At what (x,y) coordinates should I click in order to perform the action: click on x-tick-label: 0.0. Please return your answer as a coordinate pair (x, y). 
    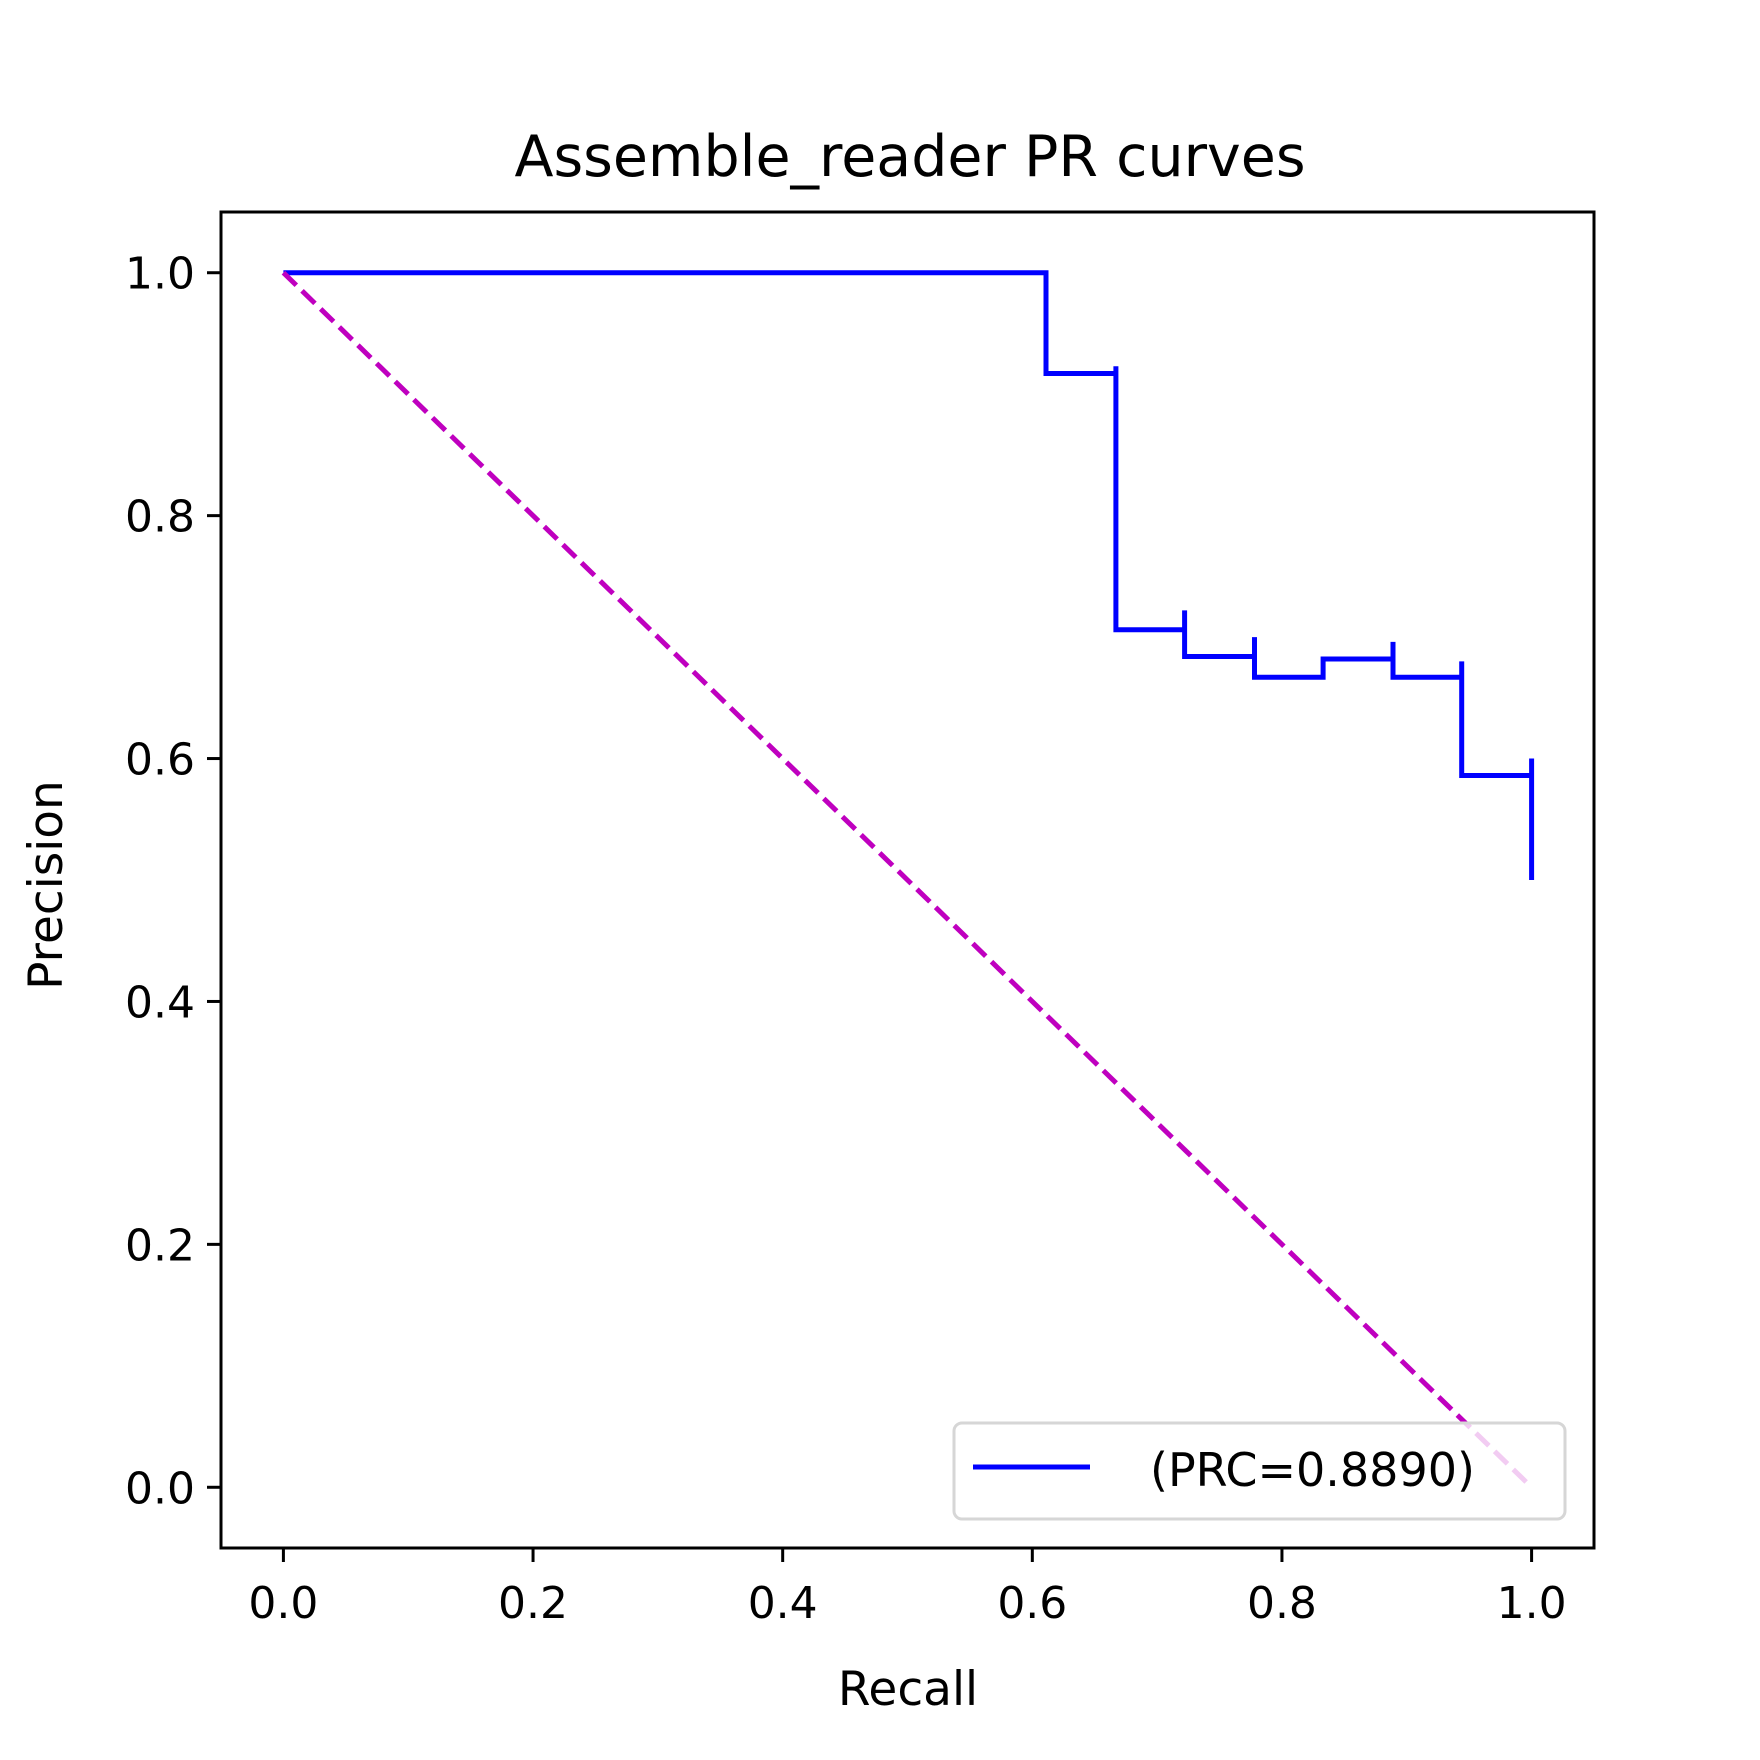
    Looking at the image, I should click on (283, 1603).